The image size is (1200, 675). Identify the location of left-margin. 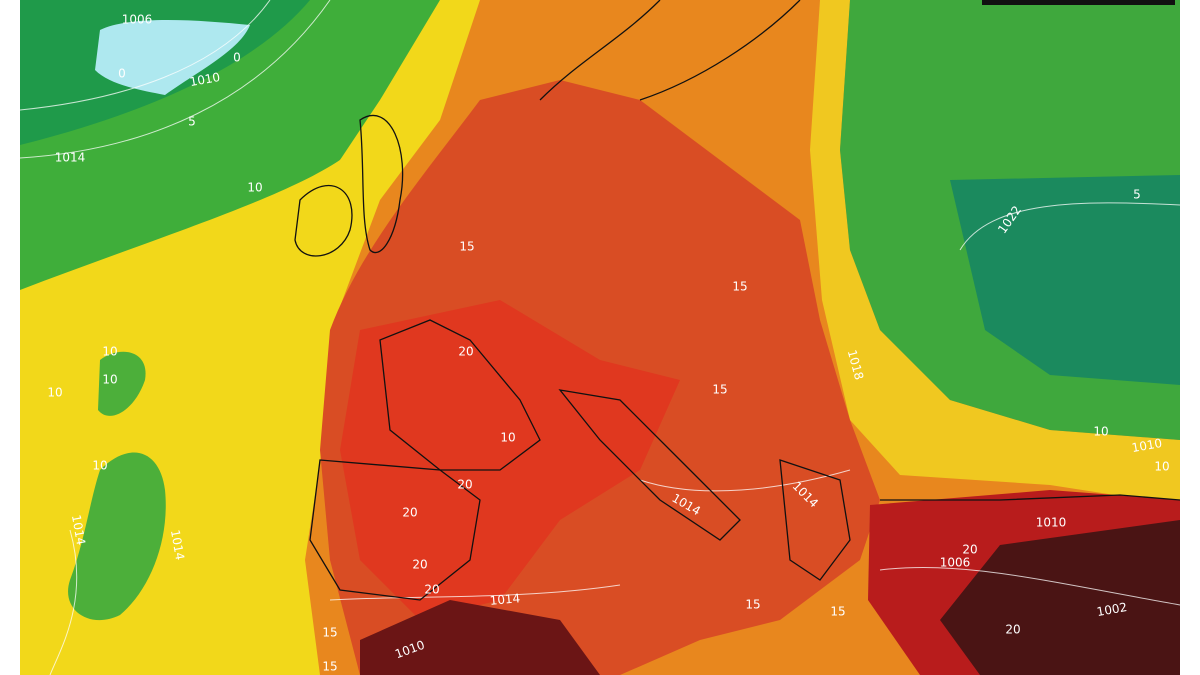
(10, 337).